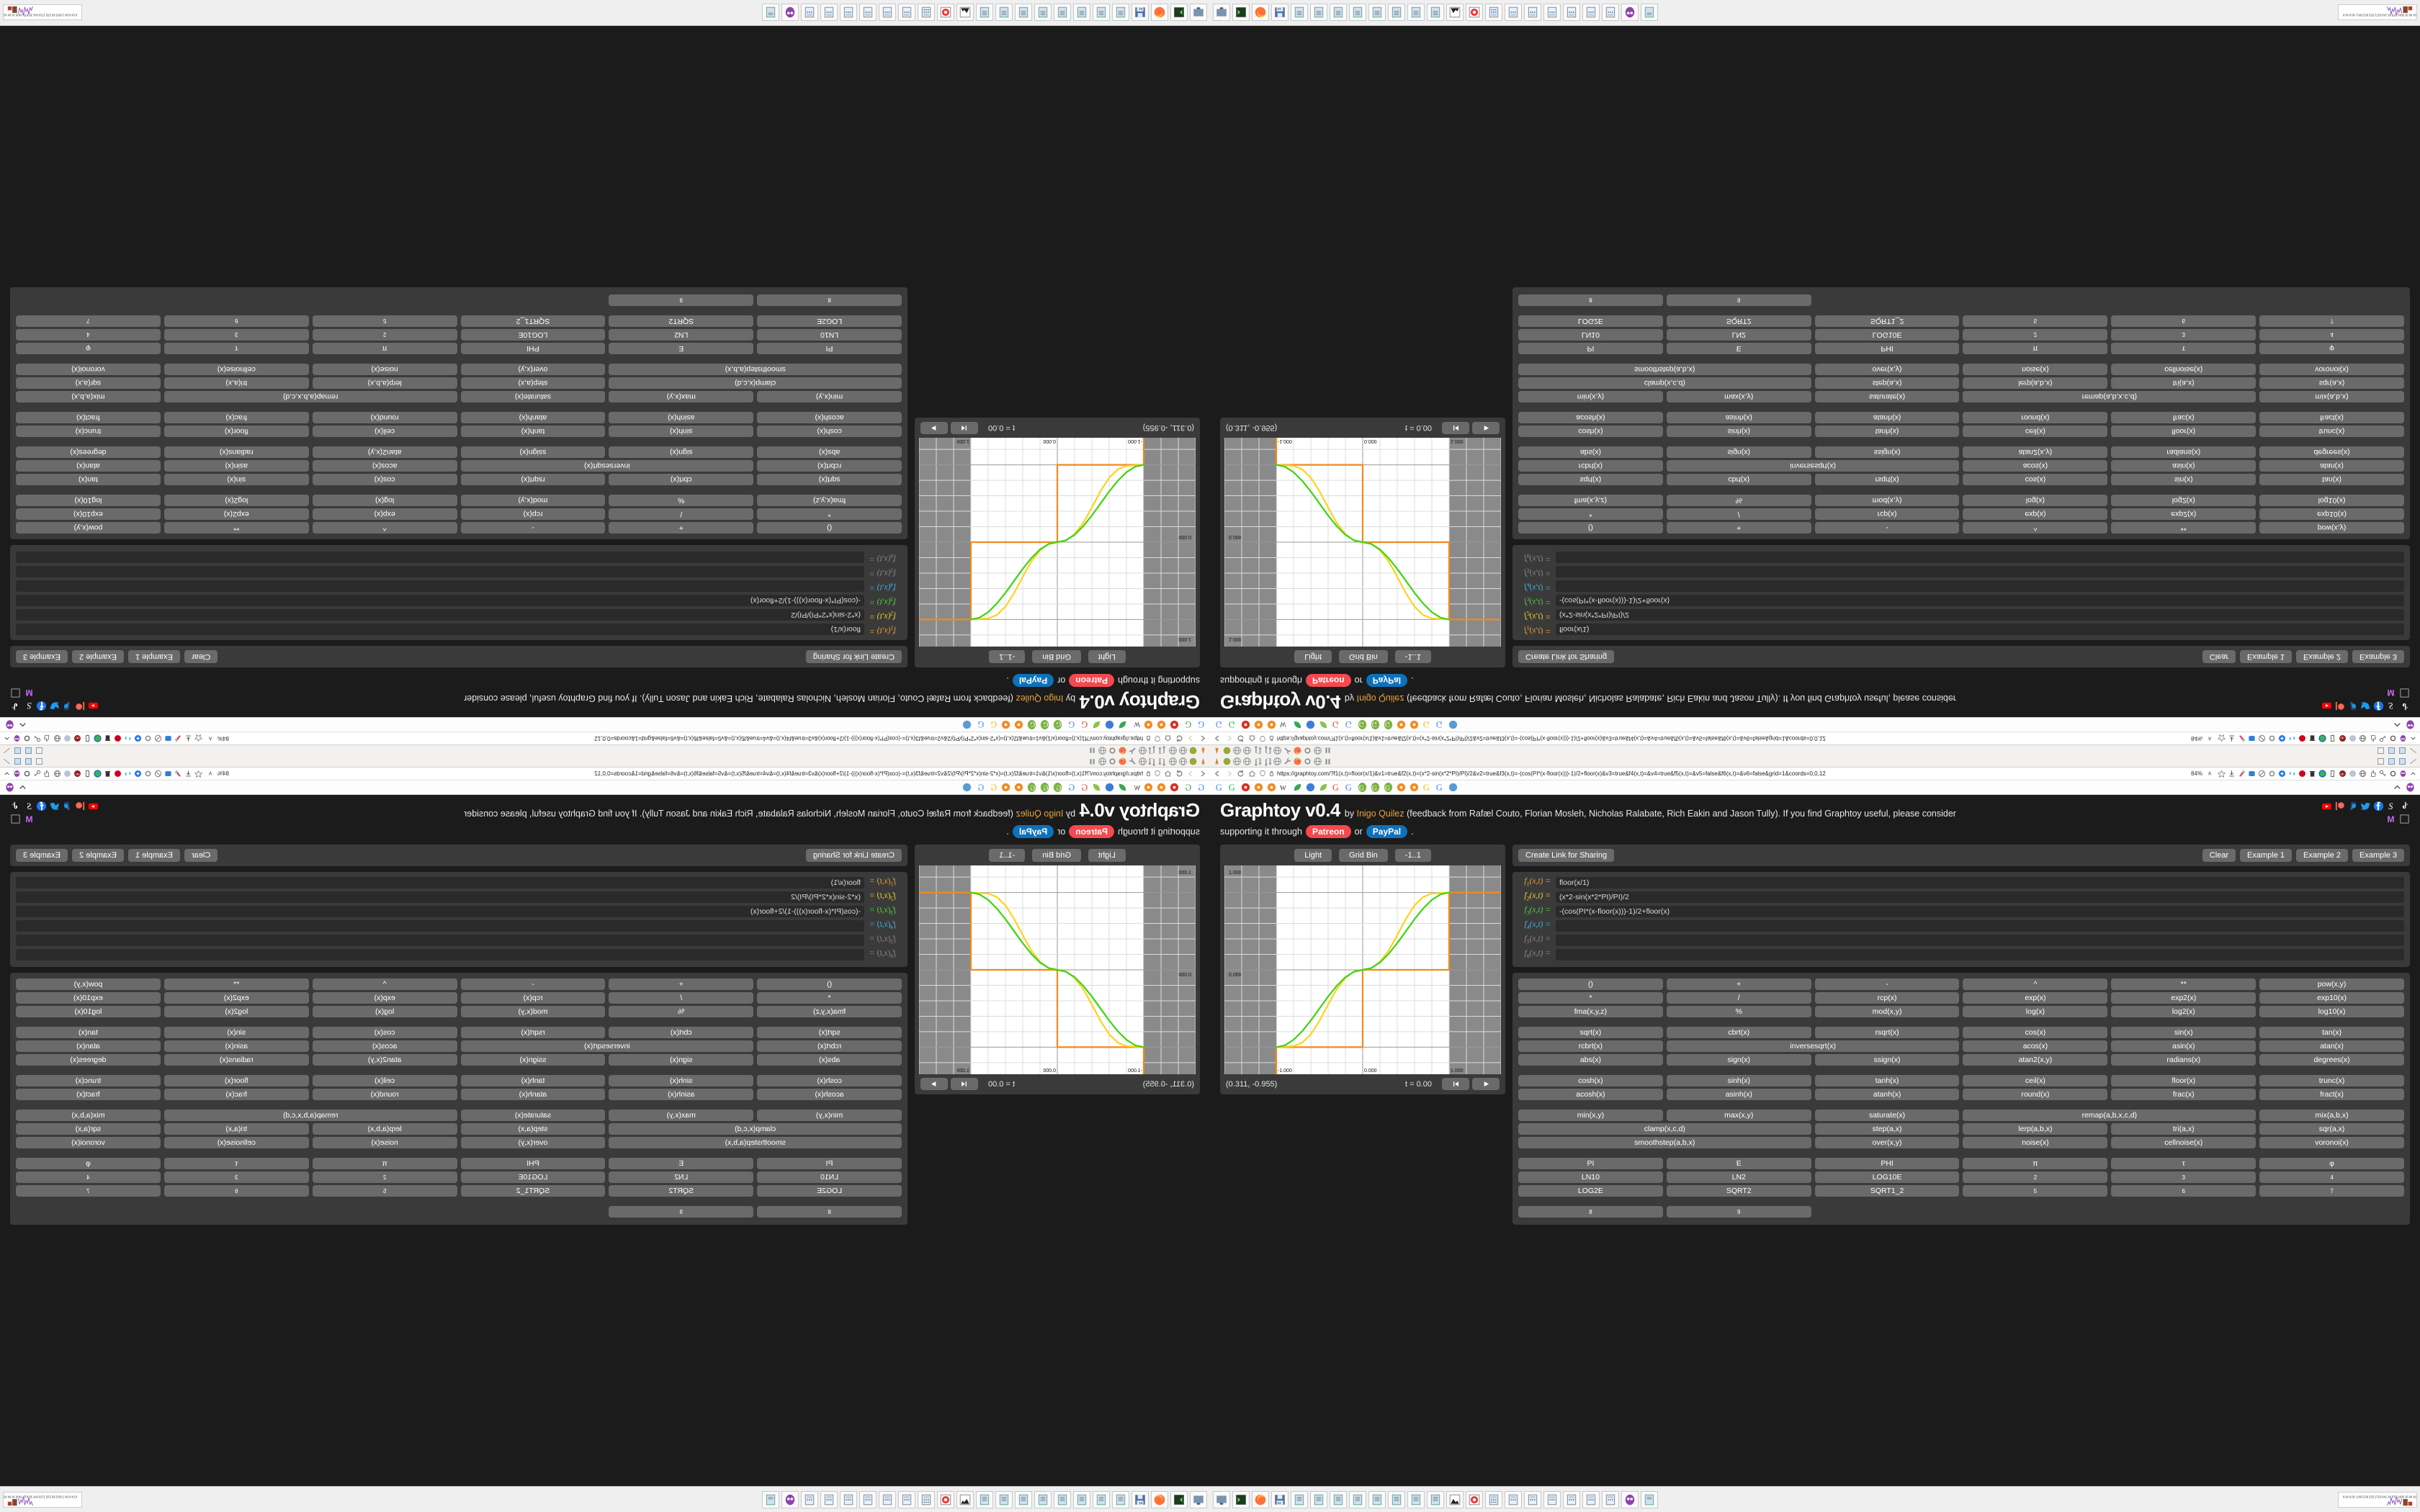 The image size is (2420, 1512). Describe the element at coordinates (945, 13) in the screenshot. I see `taskbar-red-app-icon` at that location.